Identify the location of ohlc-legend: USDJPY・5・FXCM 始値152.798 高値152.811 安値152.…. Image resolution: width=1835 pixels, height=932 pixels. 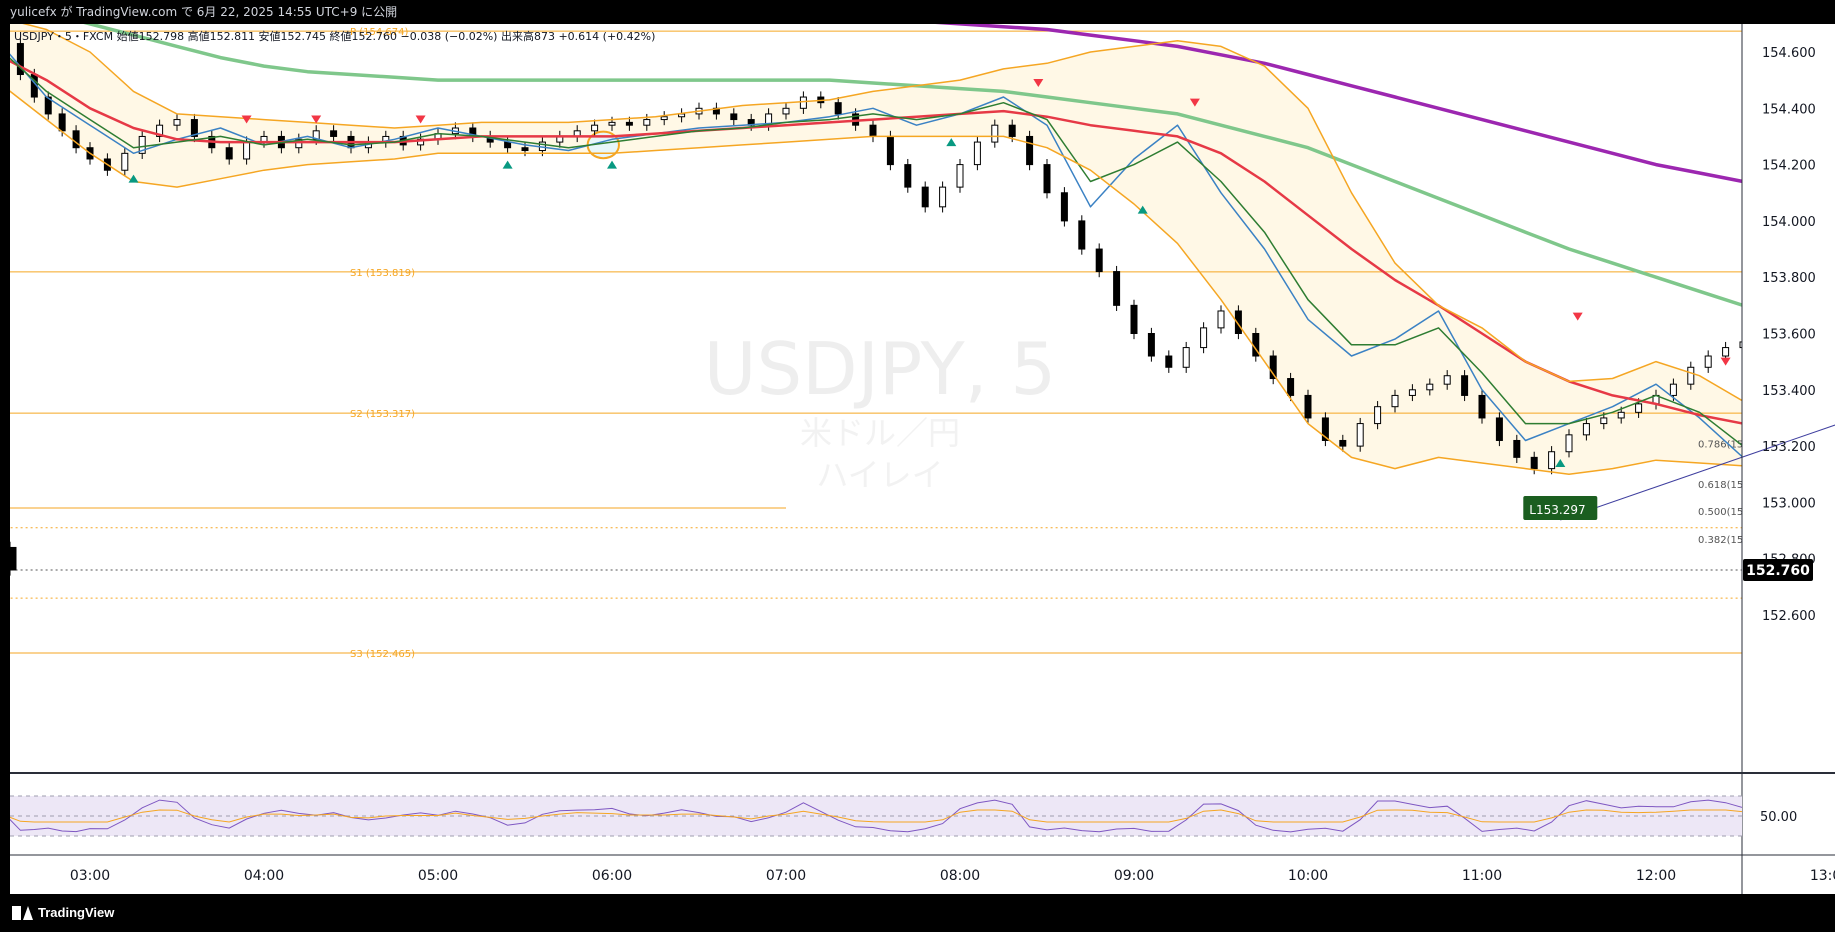
(334, 36).